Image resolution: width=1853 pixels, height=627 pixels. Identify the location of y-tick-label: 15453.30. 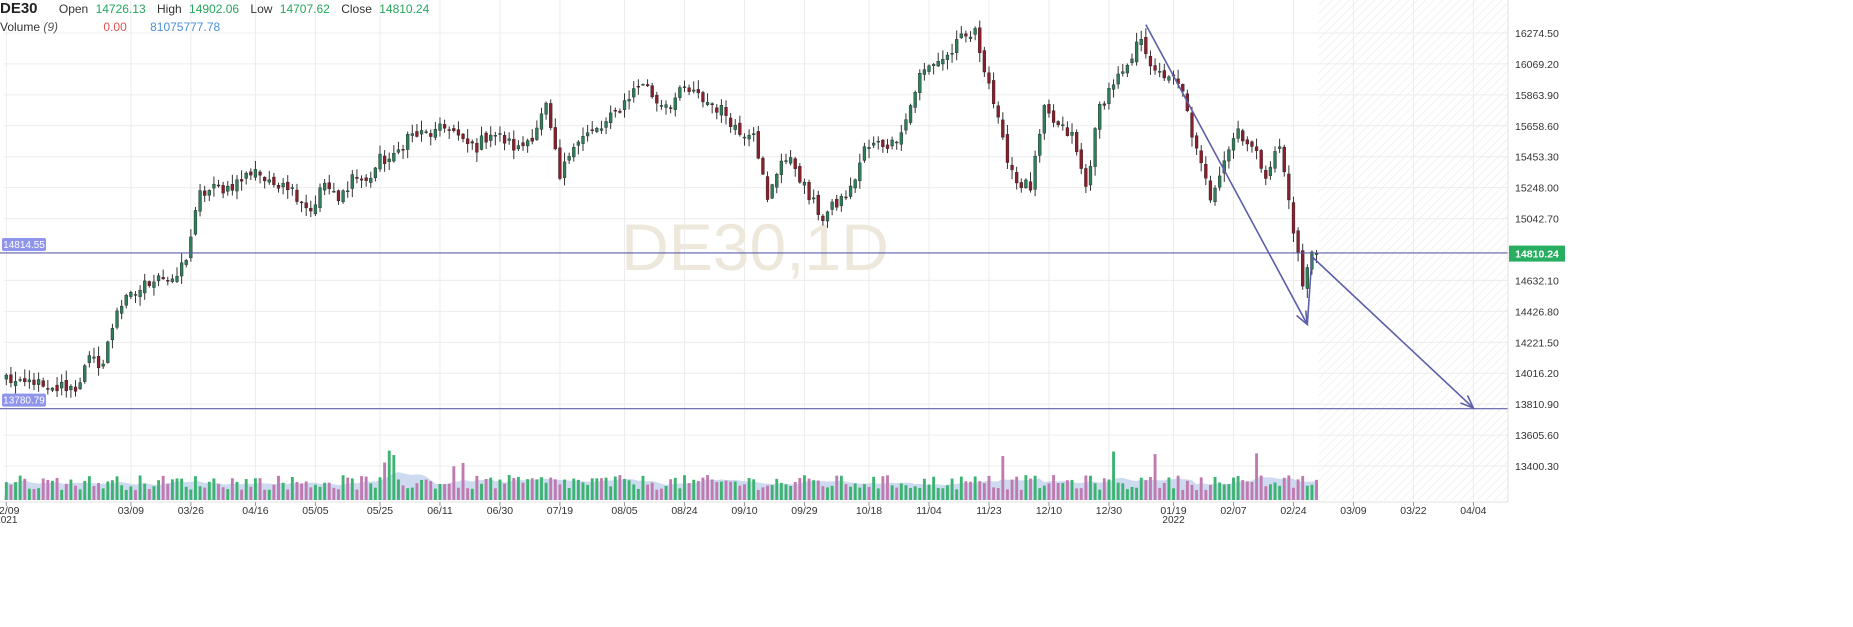
(1537, 158).